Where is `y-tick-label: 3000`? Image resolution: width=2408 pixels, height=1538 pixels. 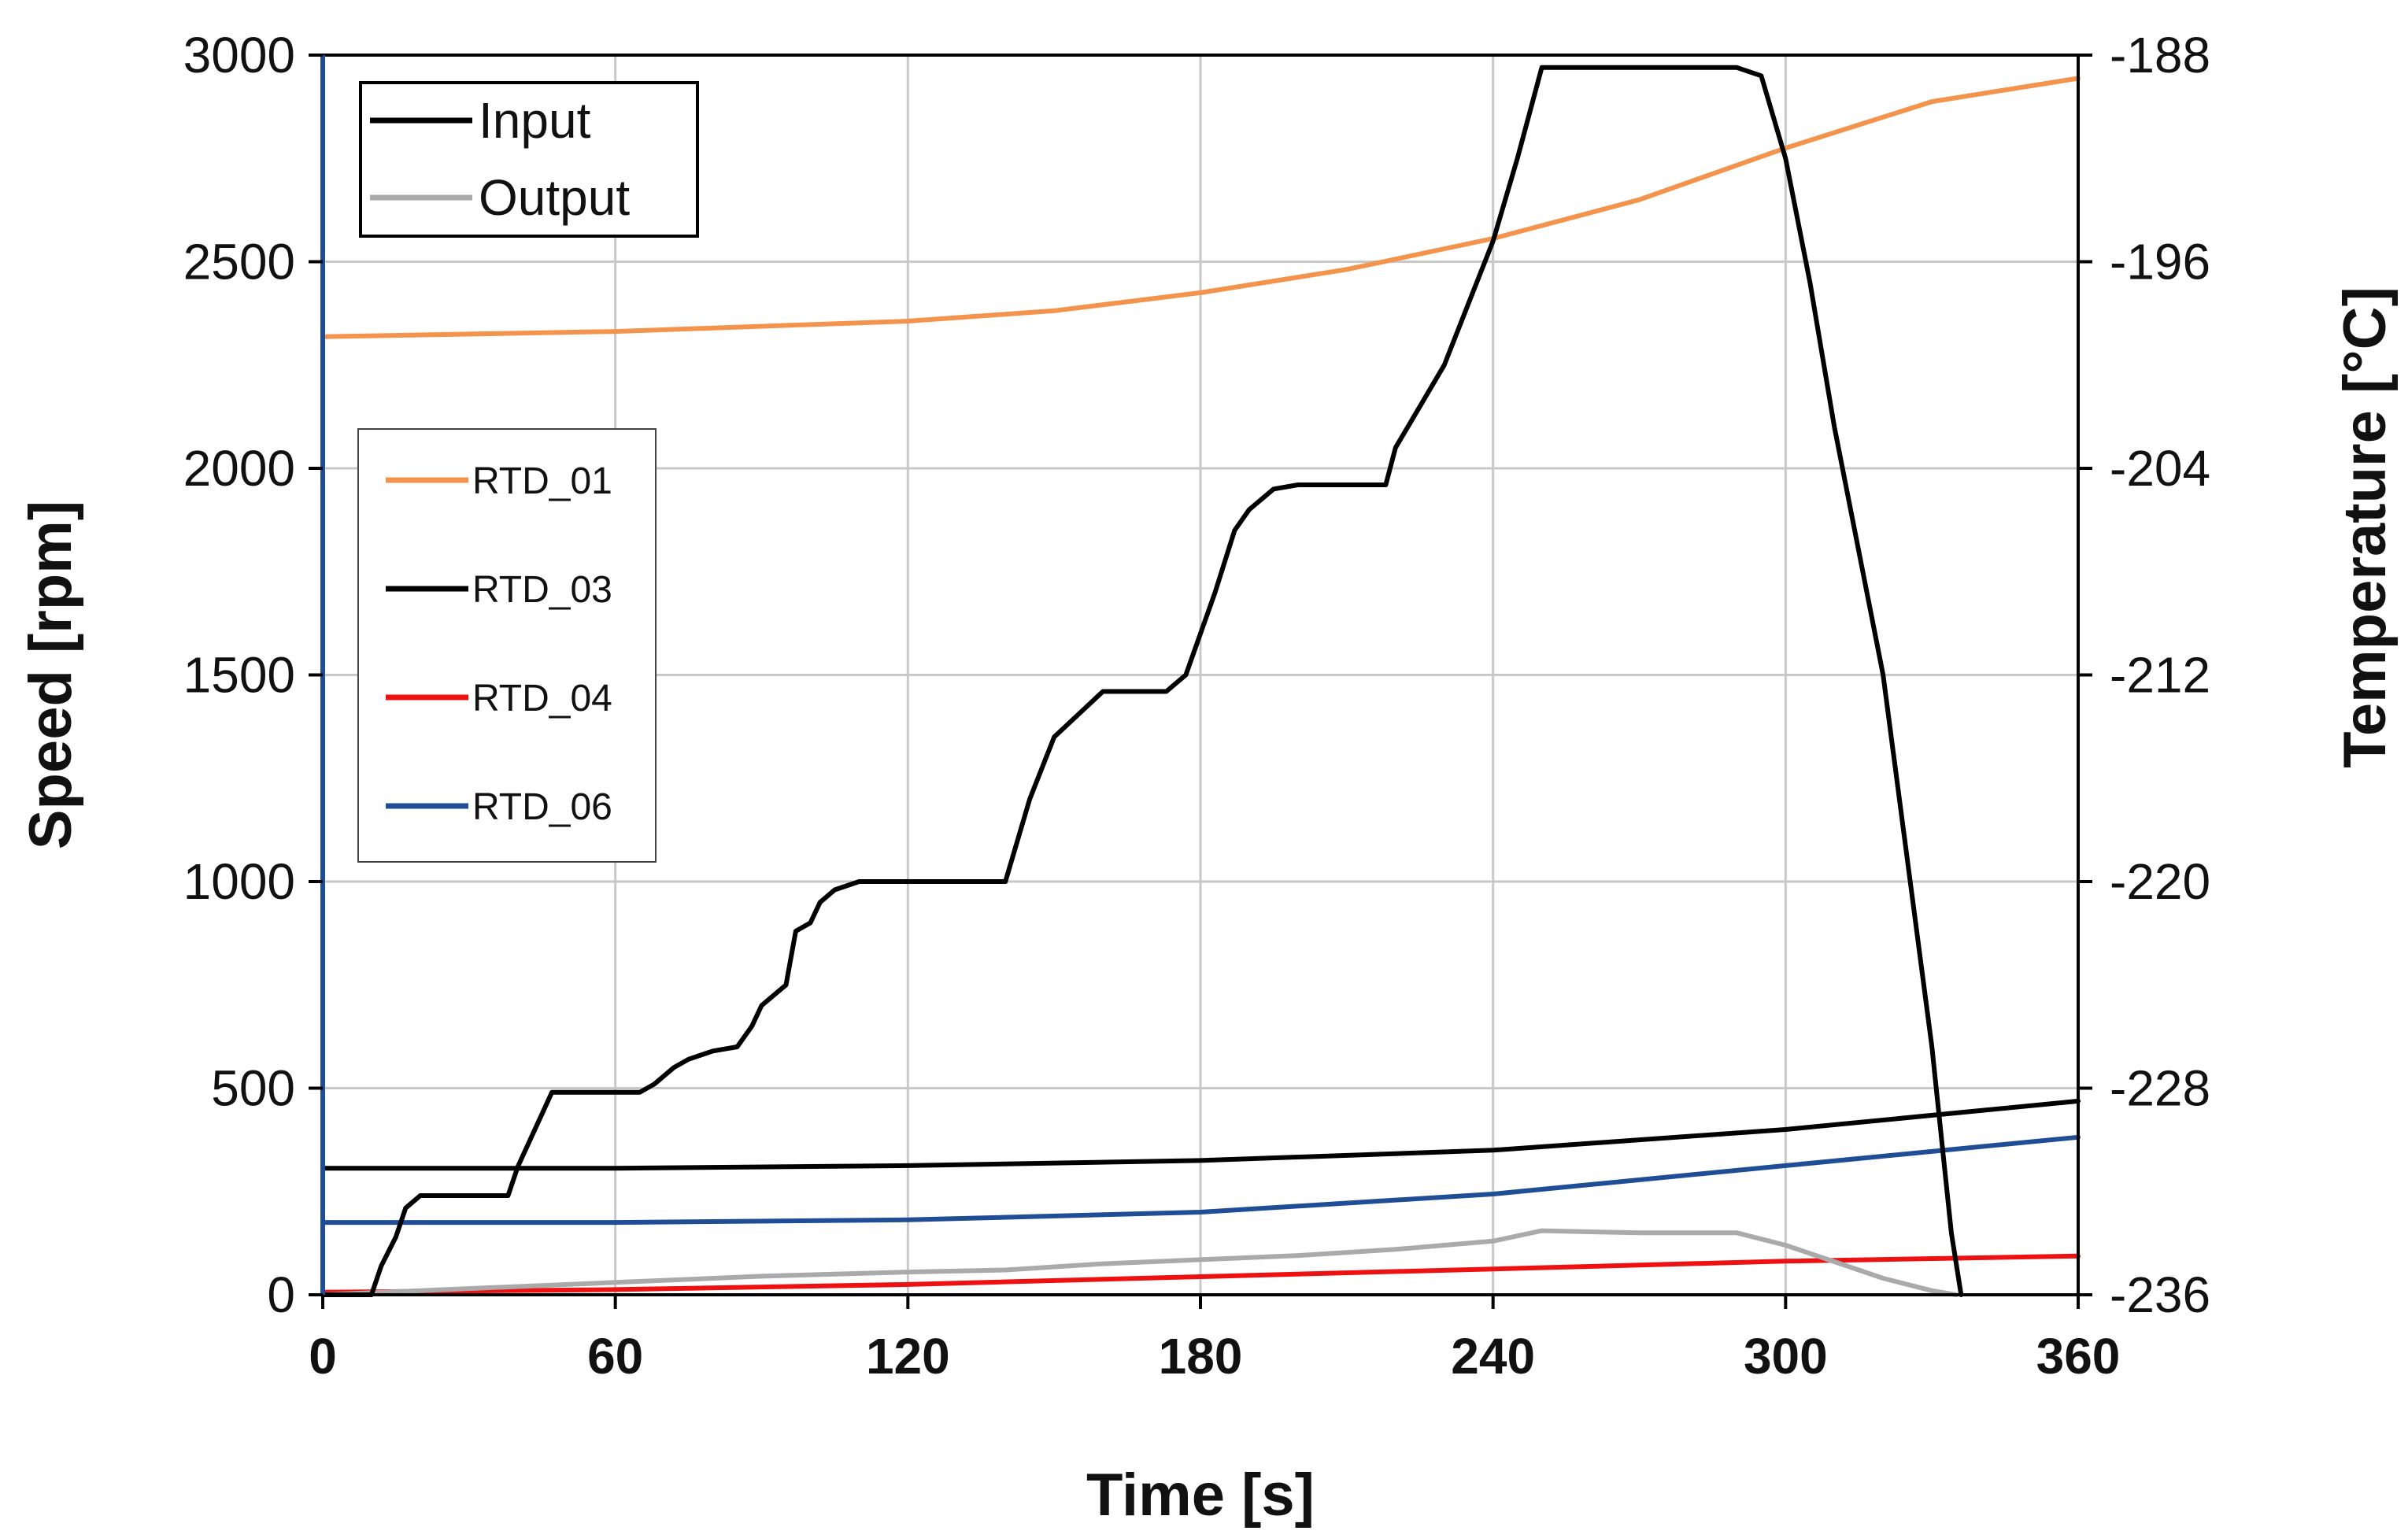
y-tick-label: 3000 is located at coordinates (239, 55).